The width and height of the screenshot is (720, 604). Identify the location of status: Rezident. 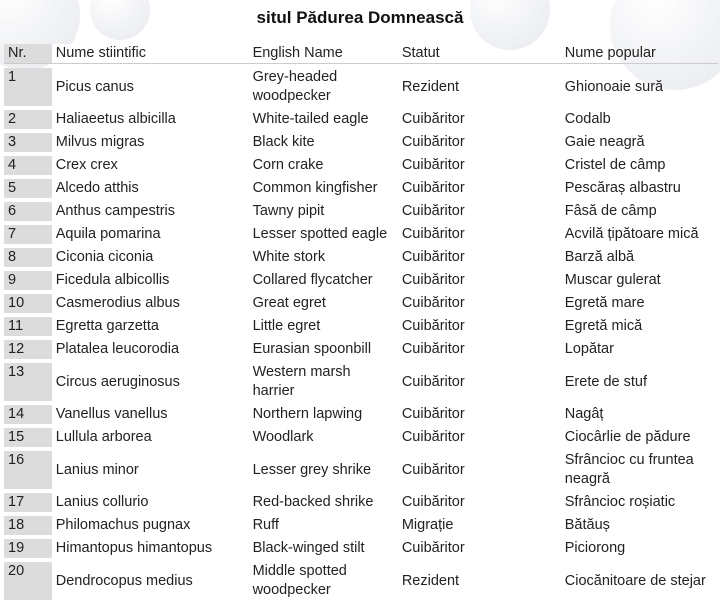
(430, 86).